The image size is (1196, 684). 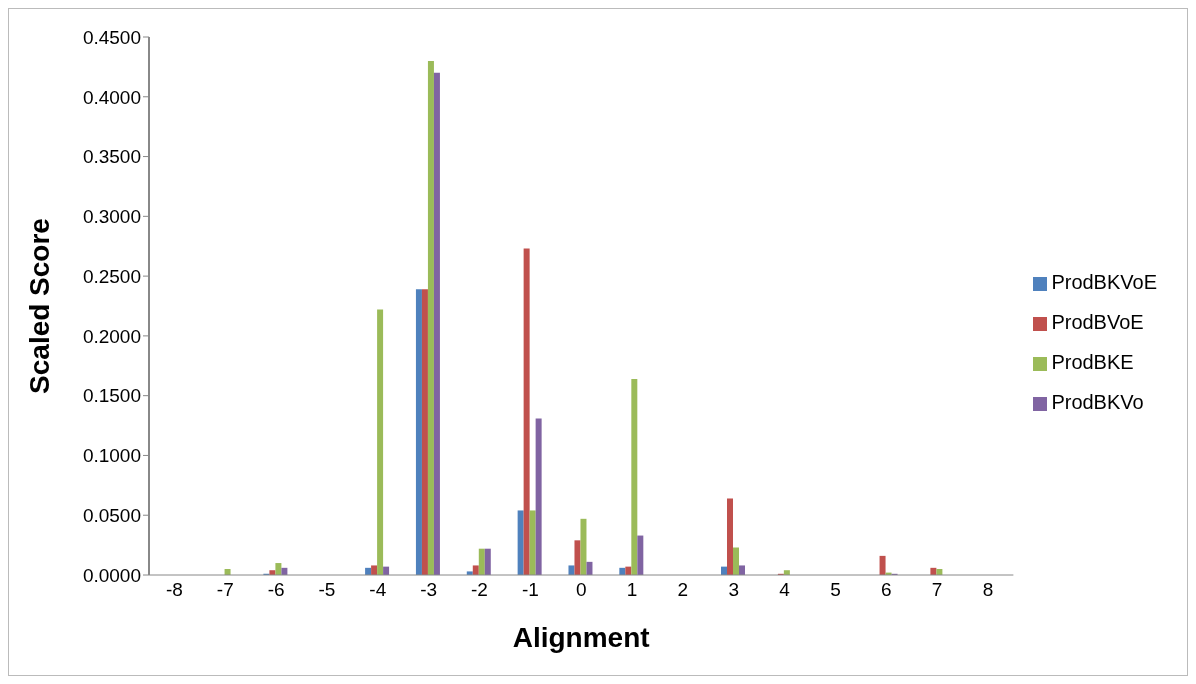 What do you see at coordinates (886, 590) in the screenshot?
I see `x-tick-label: 6` at bounding box center [886, 590].